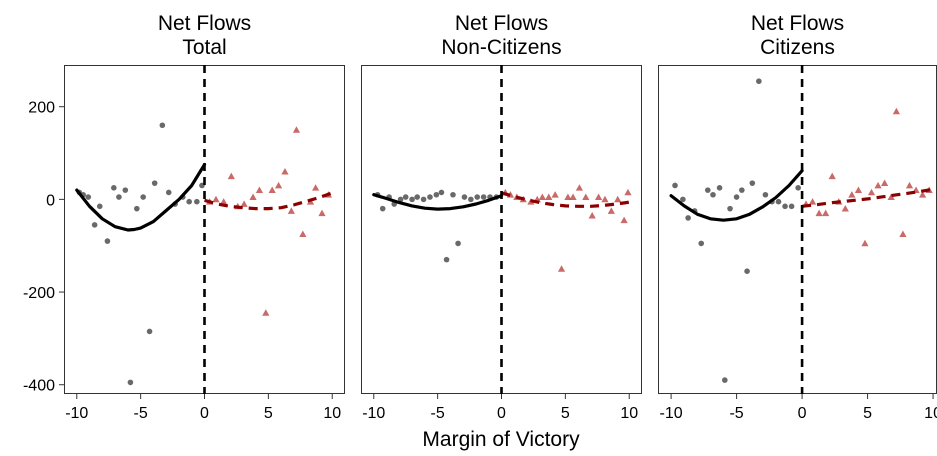 The image size is (937, 456). I want to click on panel-title-line: Total, so click(204, 47).